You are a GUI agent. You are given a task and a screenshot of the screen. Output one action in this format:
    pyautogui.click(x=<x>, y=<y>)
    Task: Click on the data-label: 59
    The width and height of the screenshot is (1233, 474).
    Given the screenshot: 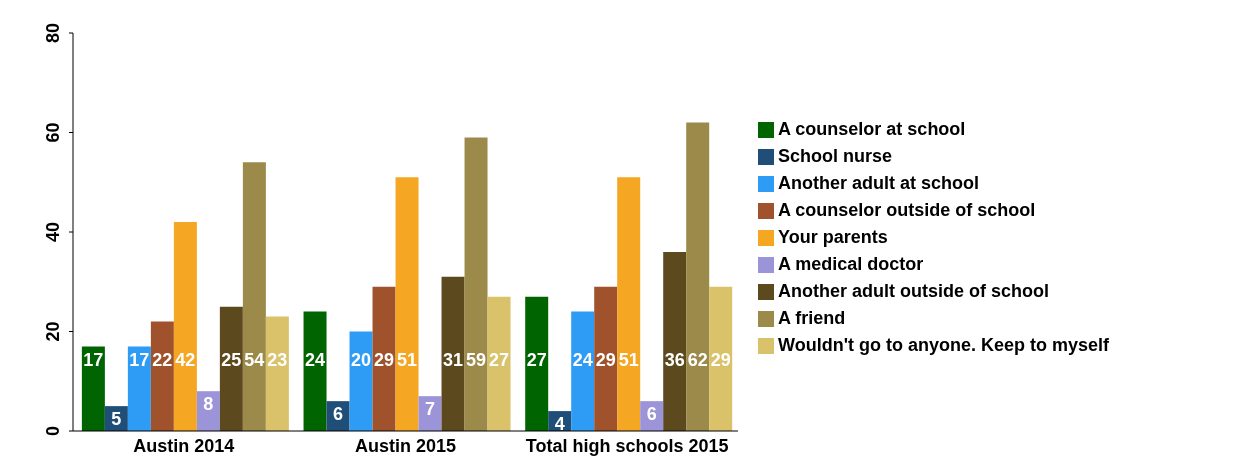 What is the action you would take?
    pyautogui.click(x=476, y=359)
    